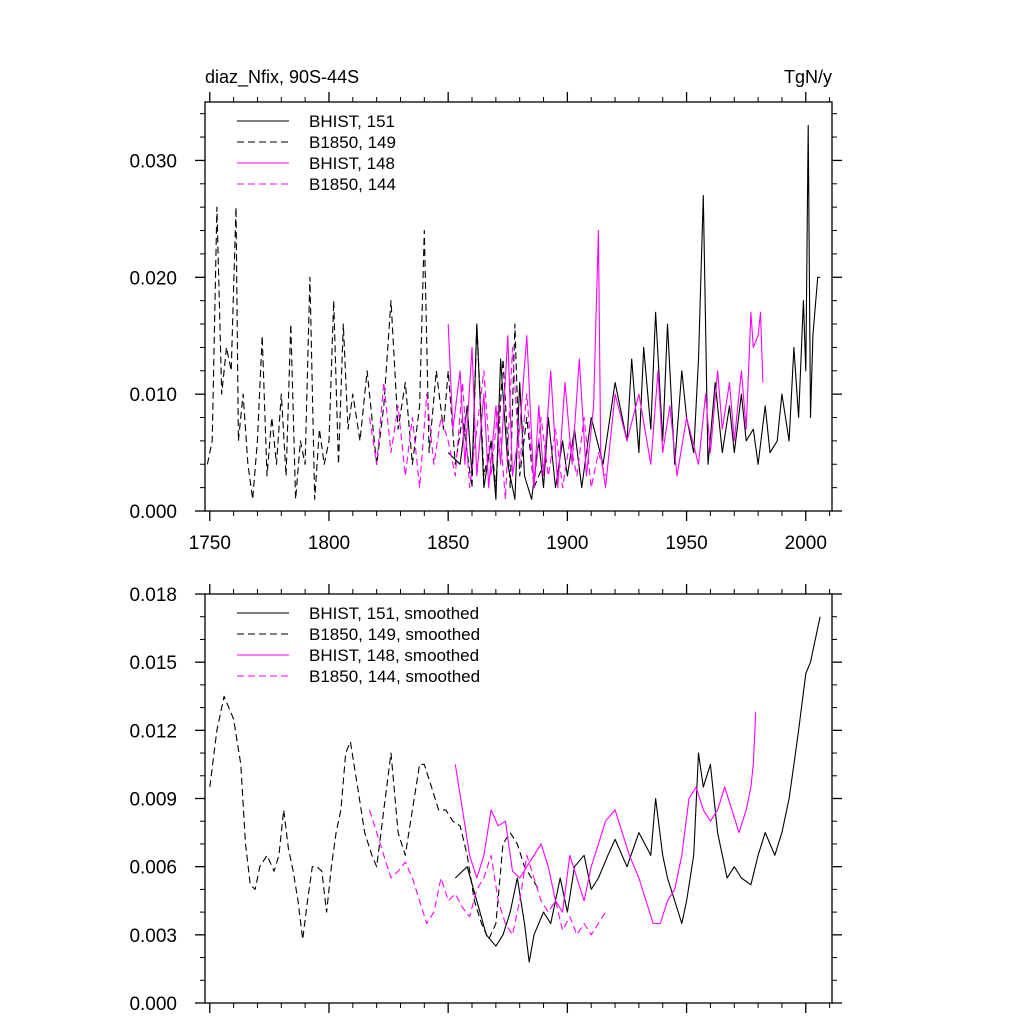 Image resolution: width=1024 pixels, height=1024 pixels. I want to click on legend-label-4: B1850, 144, so click(352, 184).